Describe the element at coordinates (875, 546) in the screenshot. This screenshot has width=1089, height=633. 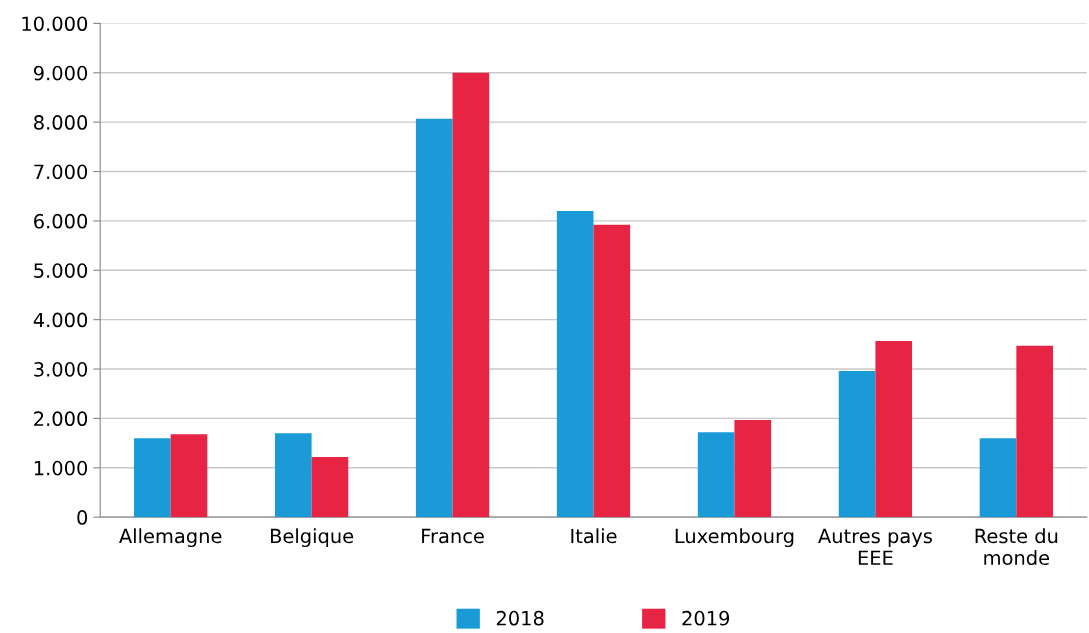
I see `x-tick-label: Autres pays EEE` at that location.